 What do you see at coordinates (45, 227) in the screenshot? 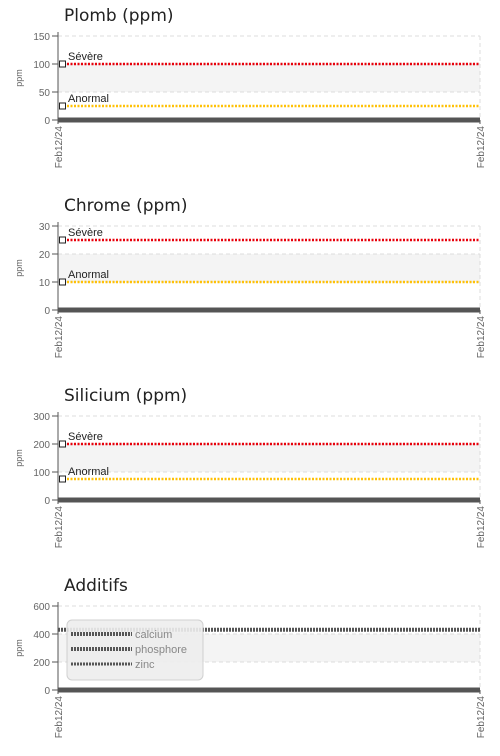
I see `y-tick-label: 30` at bounding box center [45, 227].